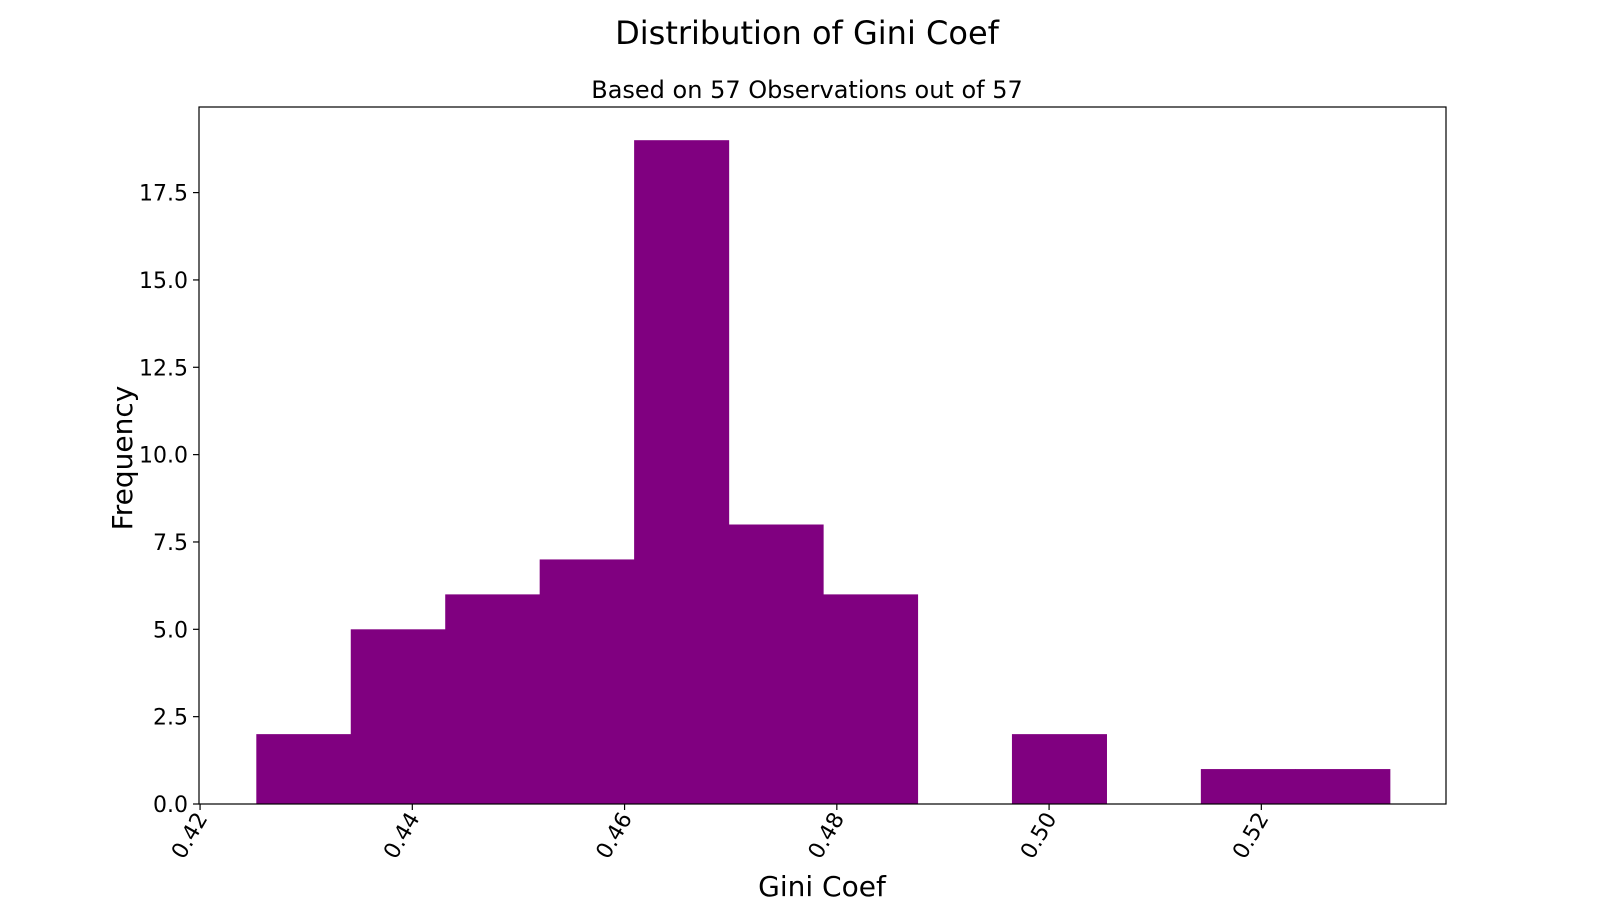 The width and height of the screenshot is (1600, 904). Describe the element at coordinates (163, 194) in the screenshot. I see `y-tick-label: 17.5` at that location.